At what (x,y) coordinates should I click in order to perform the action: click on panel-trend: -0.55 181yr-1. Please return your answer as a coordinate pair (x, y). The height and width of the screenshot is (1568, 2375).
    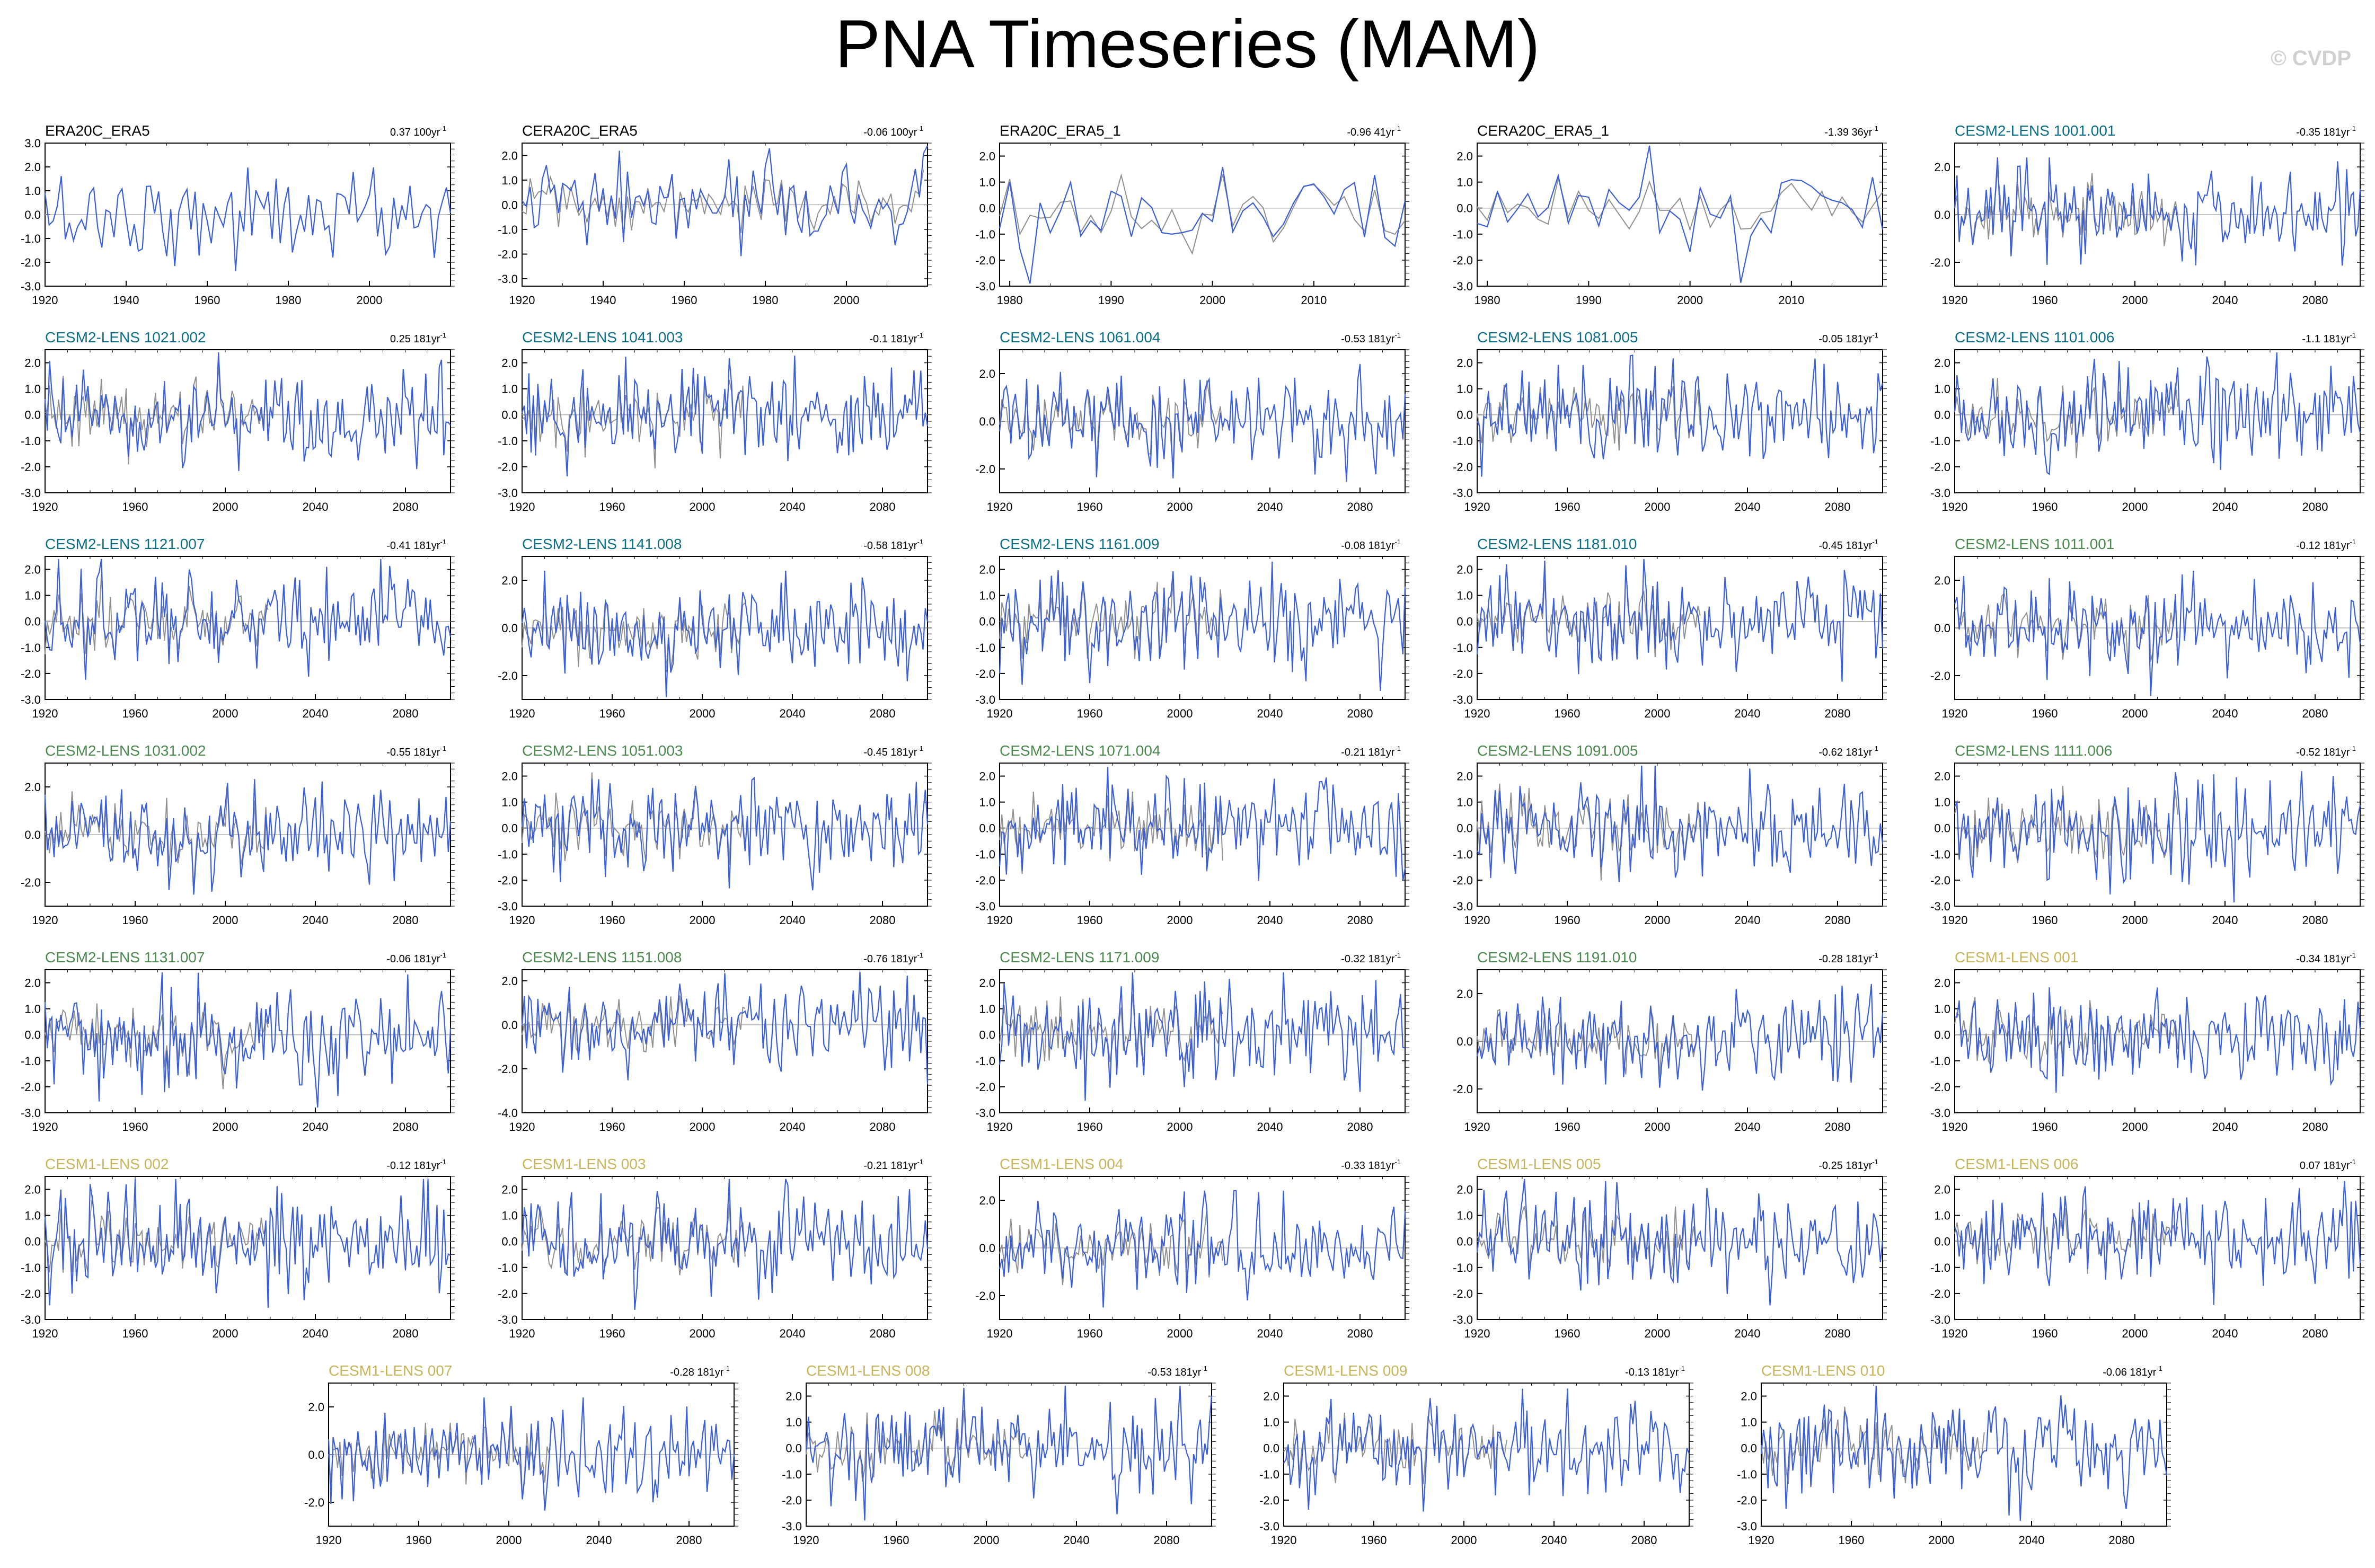
    Looking at the image, I should click on (416, 751).